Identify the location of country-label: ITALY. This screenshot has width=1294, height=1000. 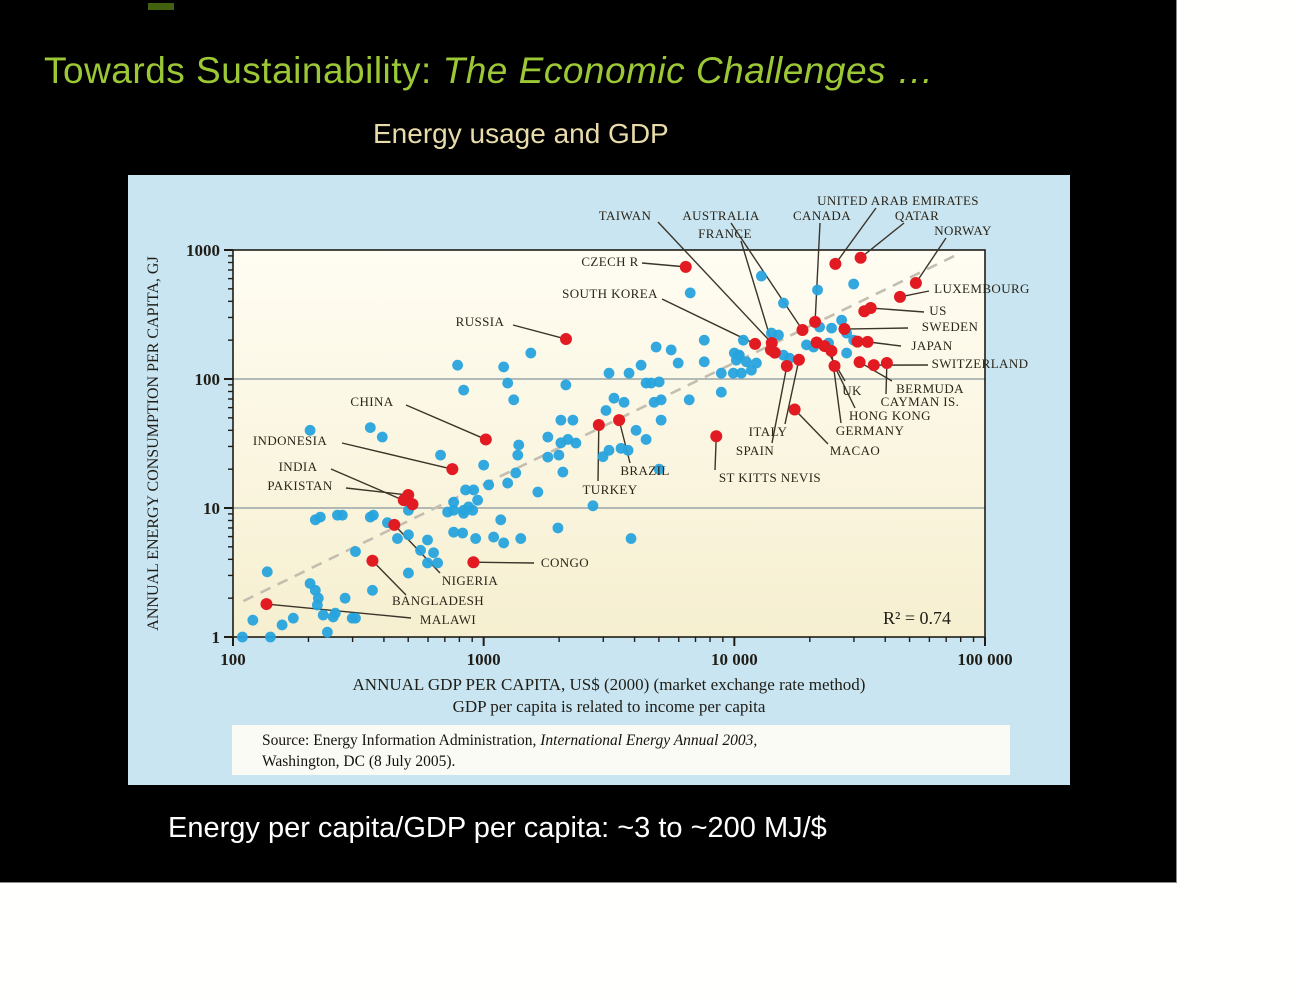
(768, 431).